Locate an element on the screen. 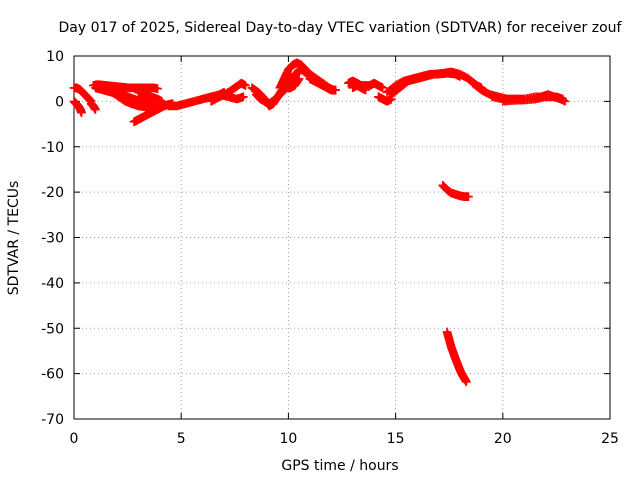  x-tick-label: 15 is located at coordinates (396, 439).